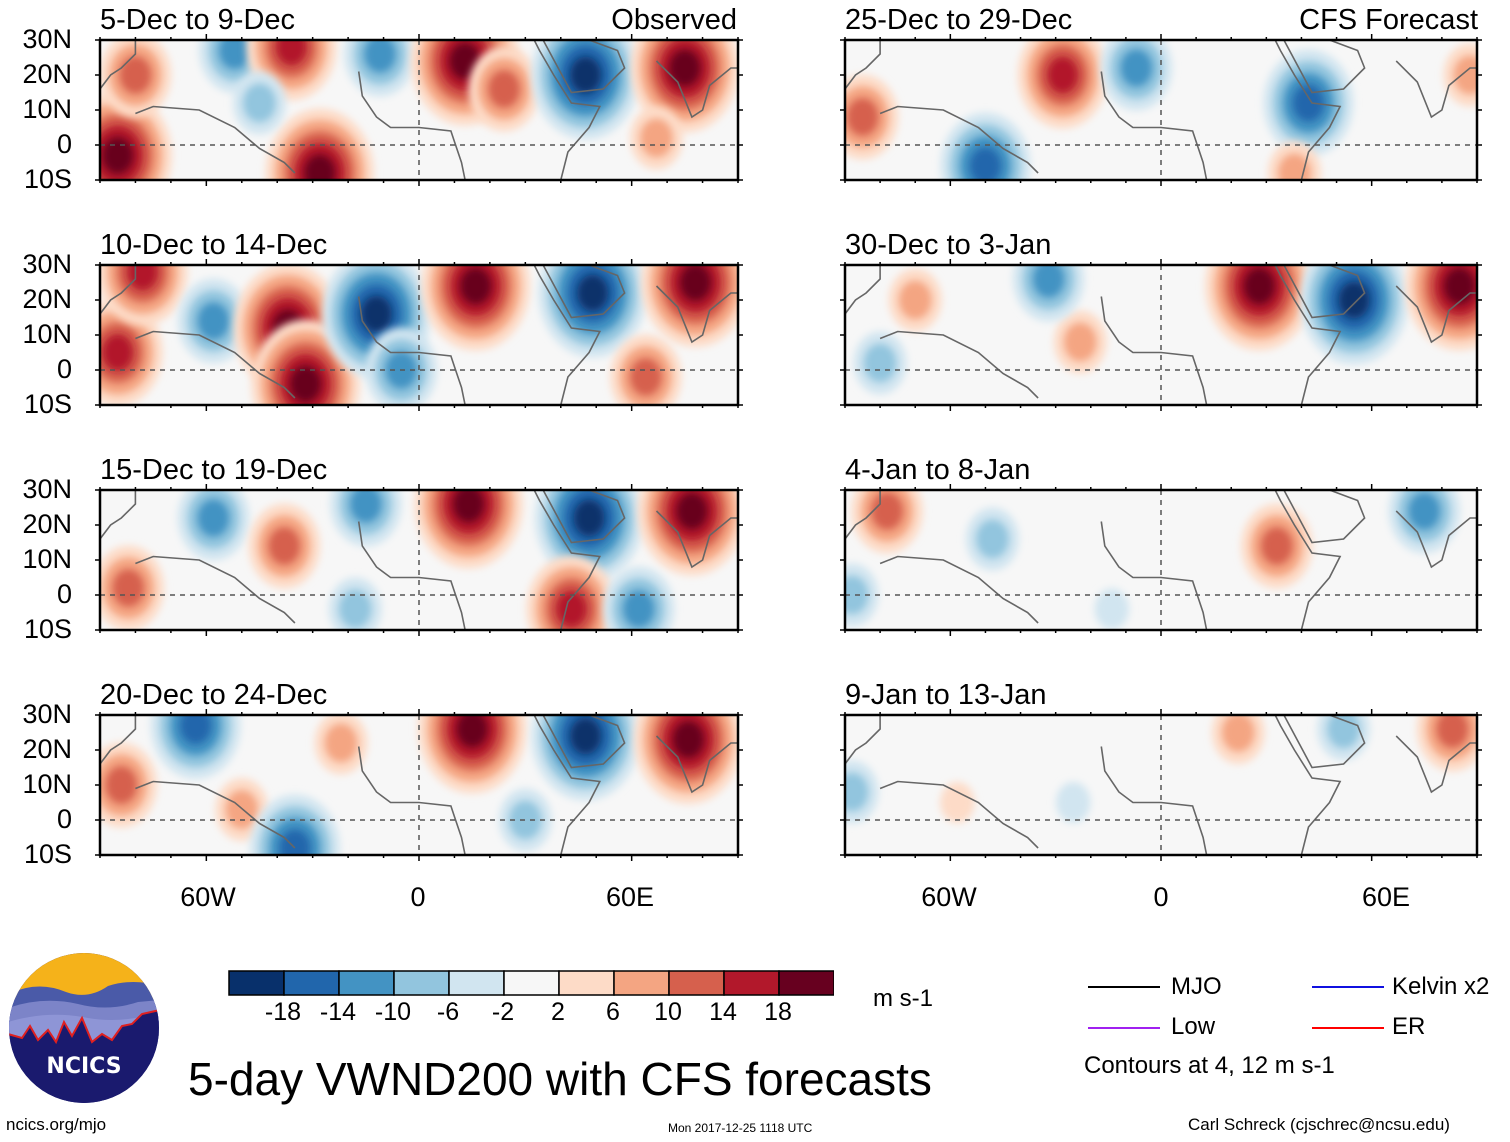 This screenshot has height=1142, width=1510. Describe the element at coordinates (740, 1128) in the screenshot. I see `timestamp: Mon 2017-12-25 1118 UTC` at that location.